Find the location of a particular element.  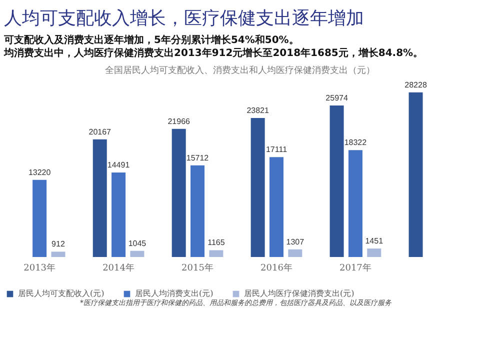

chart-title: 人均可支配收入增长，医疗保健支出逐年增加 is located at coordinates (184, 18).